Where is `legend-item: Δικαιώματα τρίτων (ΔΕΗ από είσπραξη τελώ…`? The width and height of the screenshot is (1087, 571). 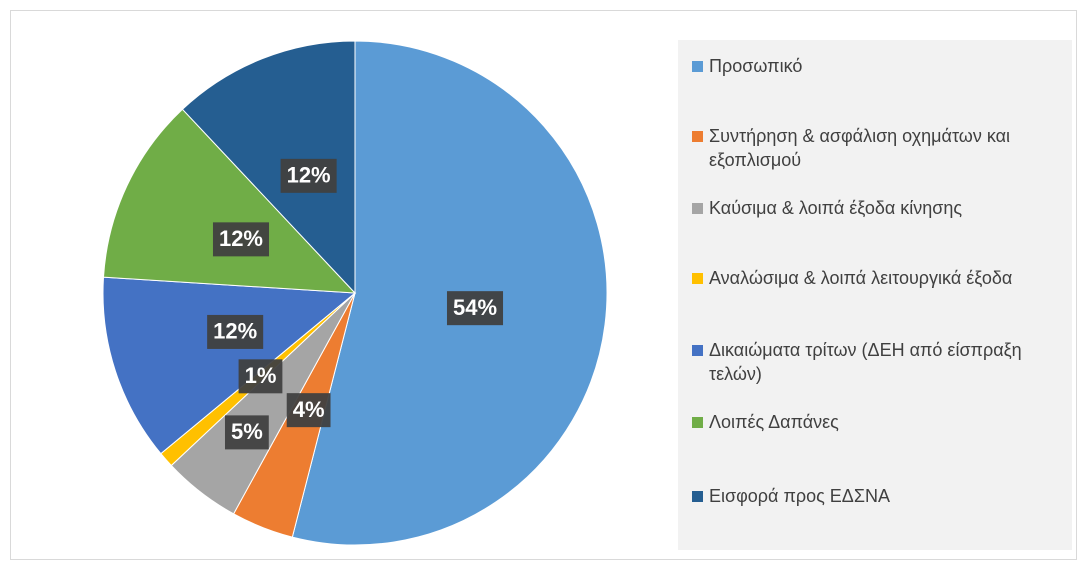 legend-item: Δικαιώματα τρίτων (ΔΕΗ από είσπραξη τελώ… is located at coordinates (877, 362).